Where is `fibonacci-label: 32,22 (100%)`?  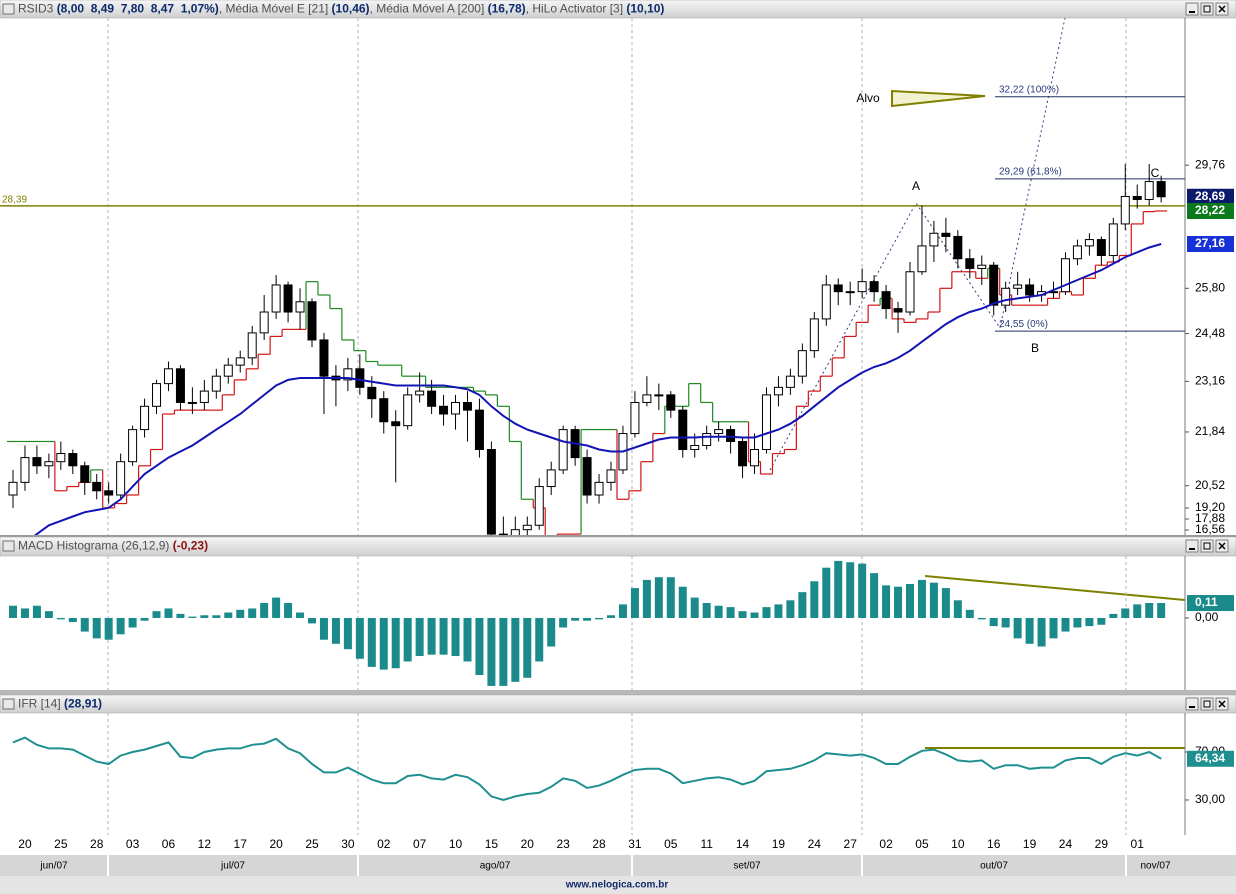 fibonacci-label: 32,22 (100%) is located at coordinates (1029, 89).